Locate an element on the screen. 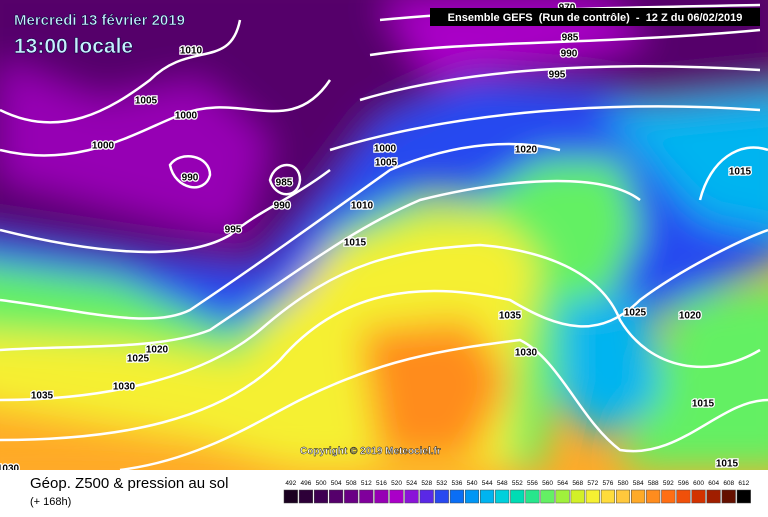 Image resolution: width=768 pixels, height=517 pixels. scale-label: 532 is located at coordinates (441, 483).